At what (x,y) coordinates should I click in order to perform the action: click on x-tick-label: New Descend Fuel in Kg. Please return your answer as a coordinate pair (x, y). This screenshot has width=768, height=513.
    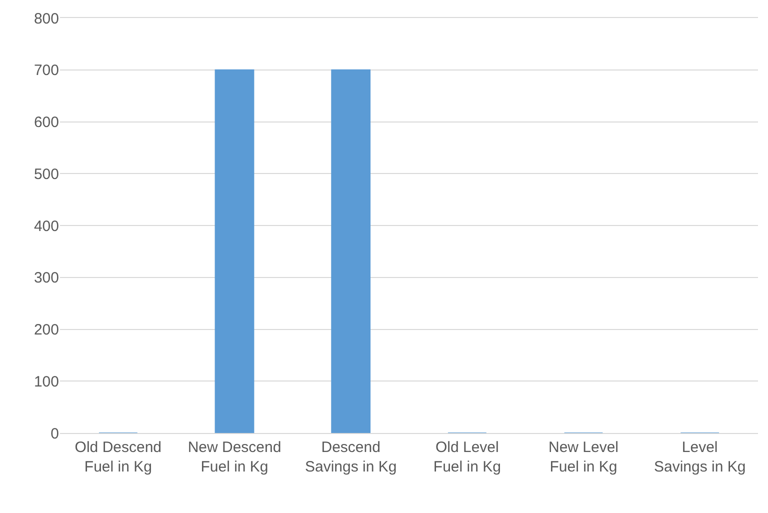
    Looking at the image, I should click on (235, 457).